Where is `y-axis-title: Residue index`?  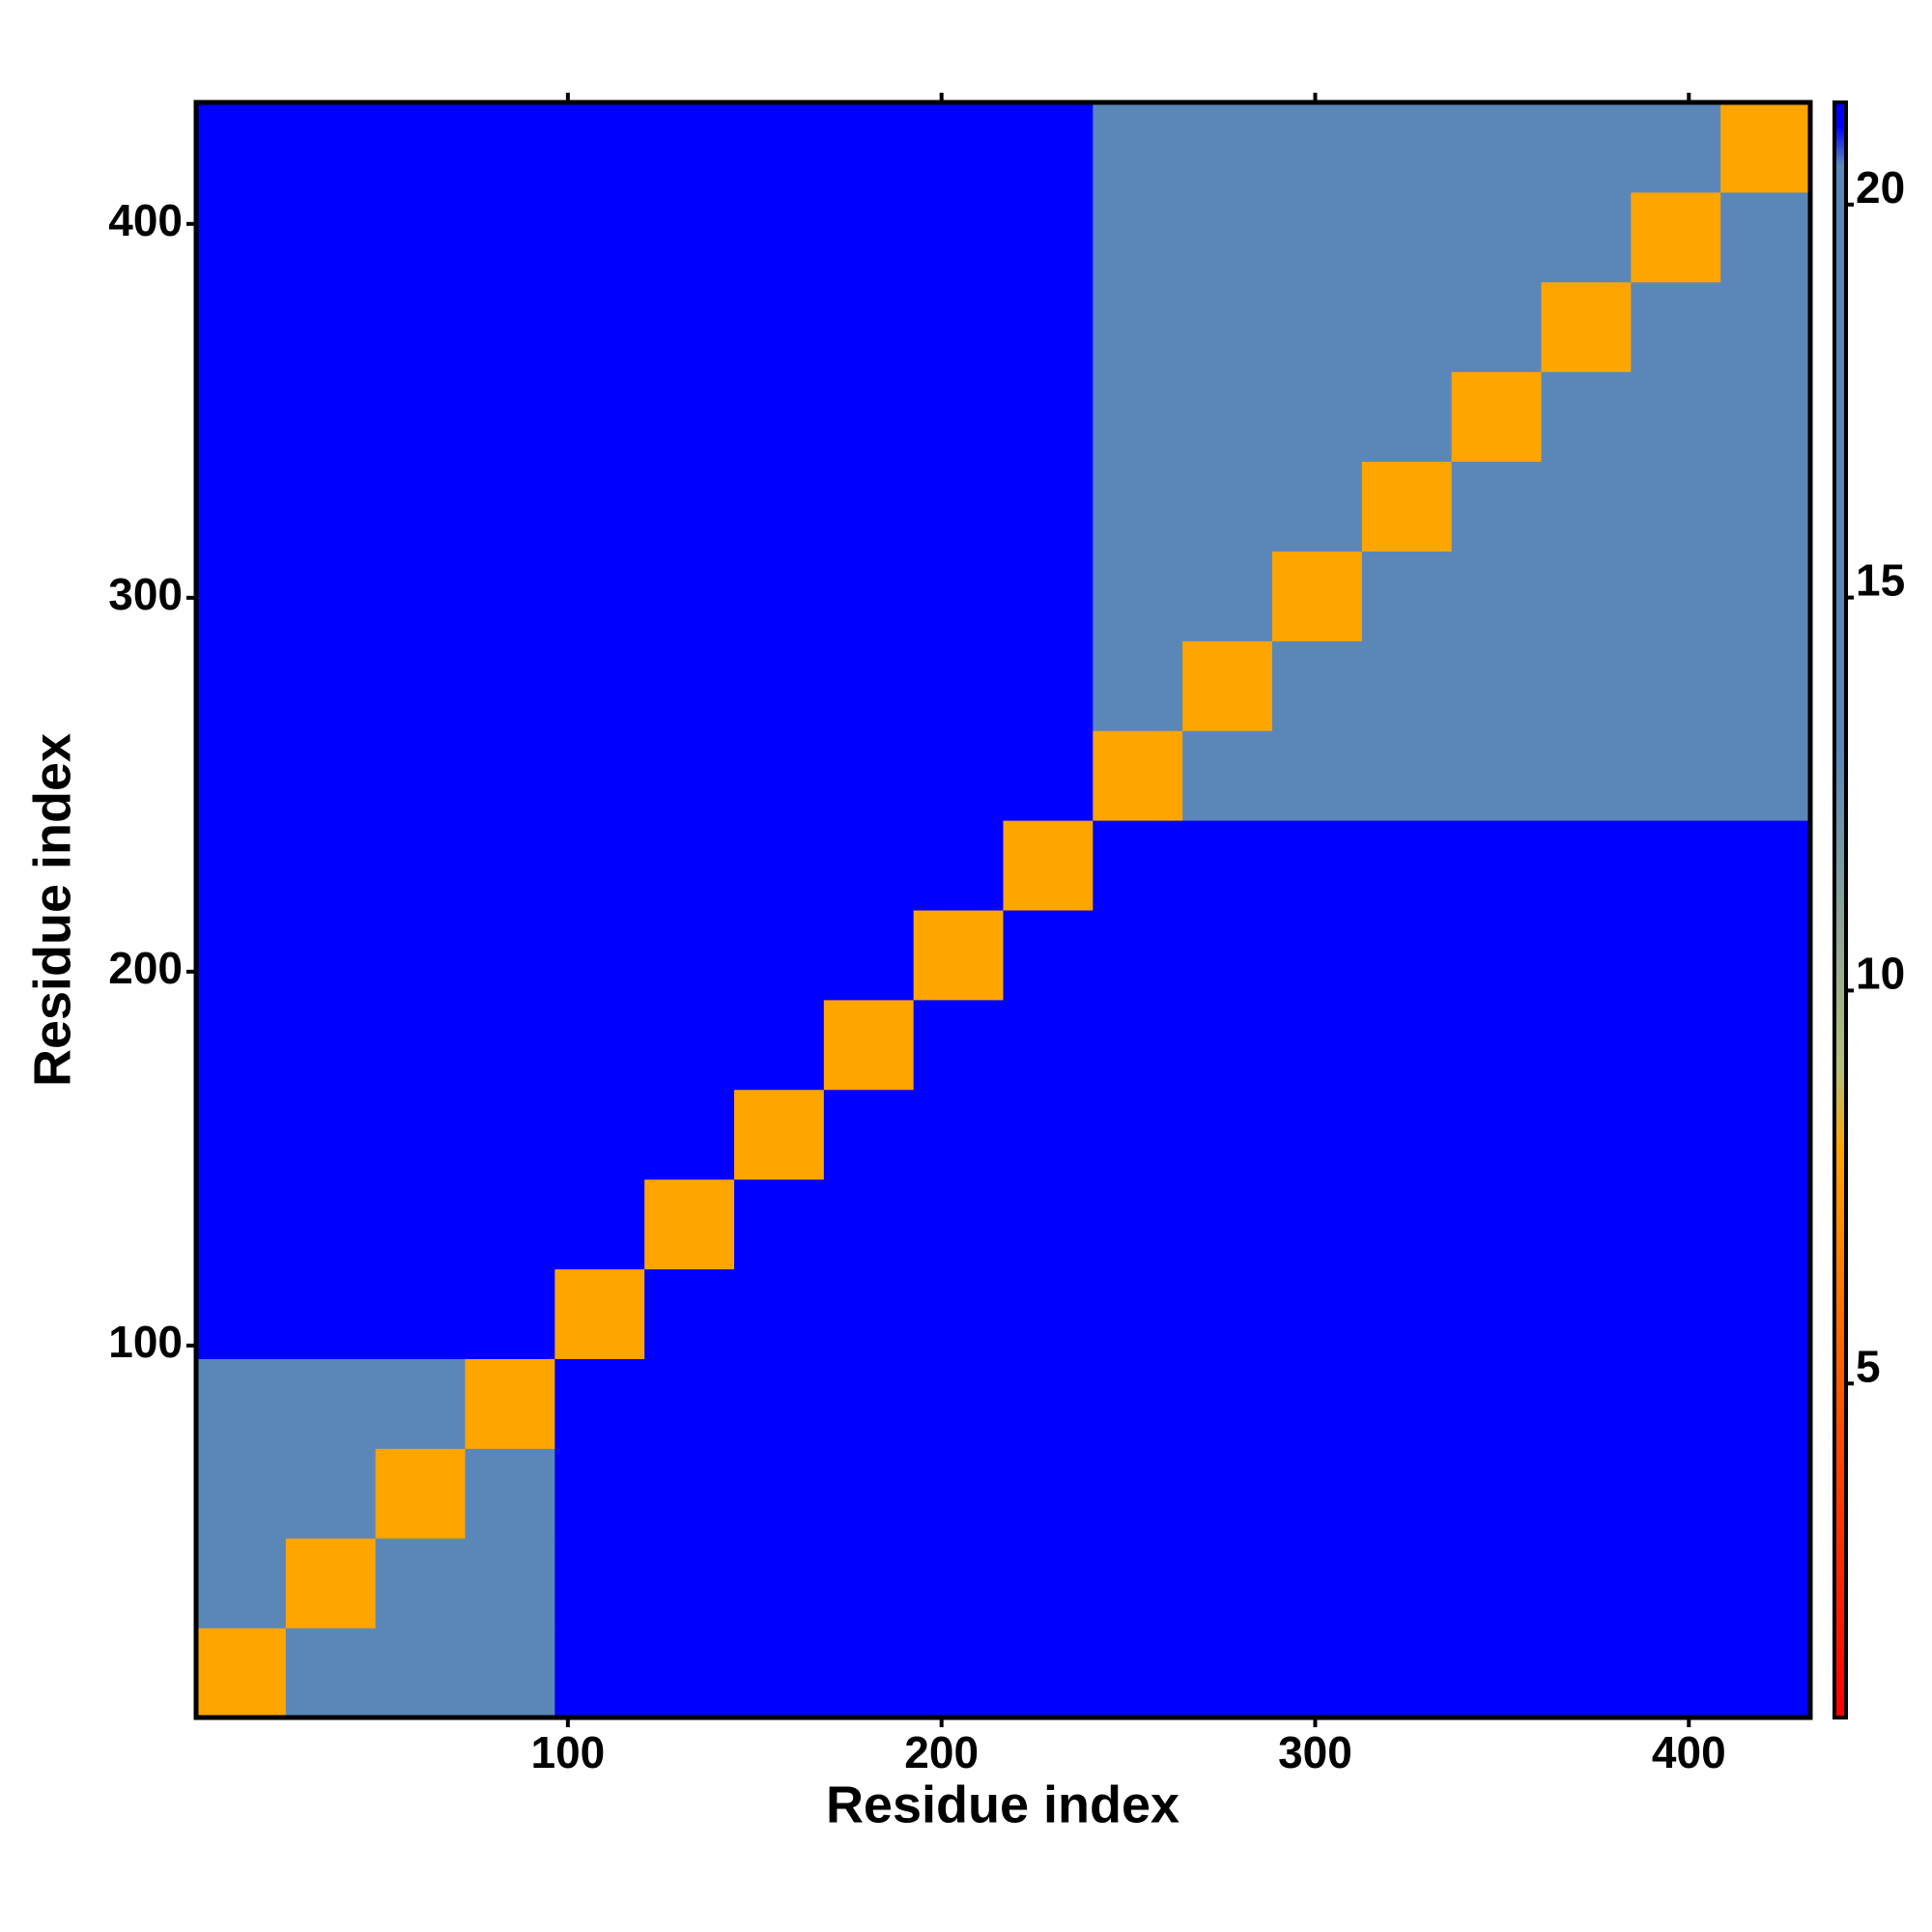
y-axis-title: Residue index is located at coordinates (52, 910).